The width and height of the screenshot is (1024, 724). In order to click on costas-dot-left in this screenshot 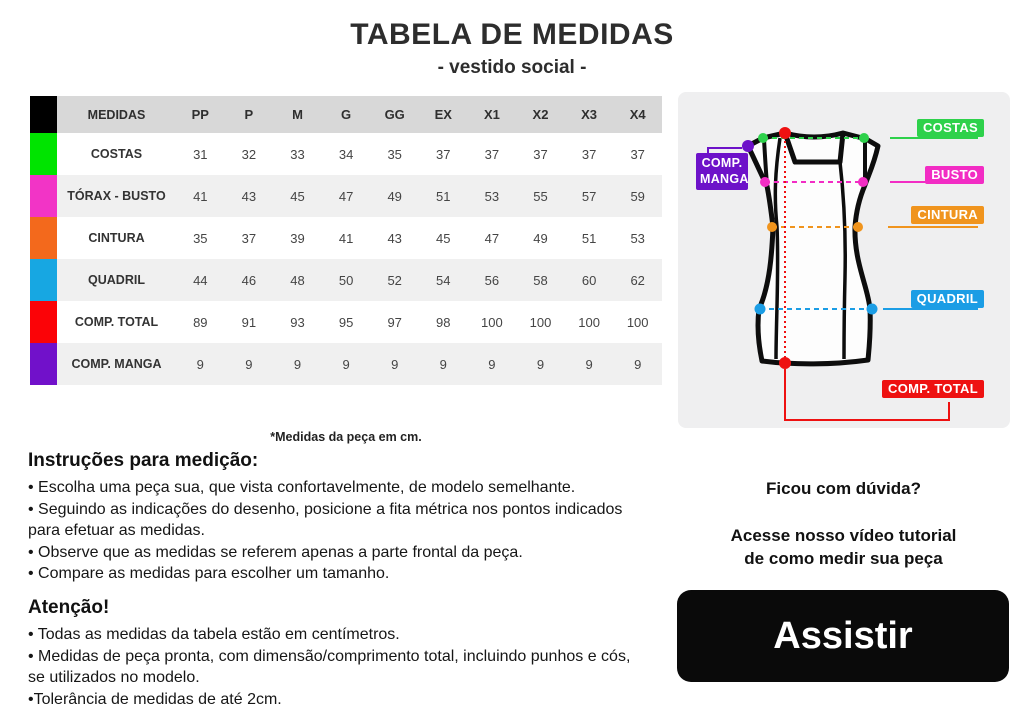, I will do `click(763, 138)`.